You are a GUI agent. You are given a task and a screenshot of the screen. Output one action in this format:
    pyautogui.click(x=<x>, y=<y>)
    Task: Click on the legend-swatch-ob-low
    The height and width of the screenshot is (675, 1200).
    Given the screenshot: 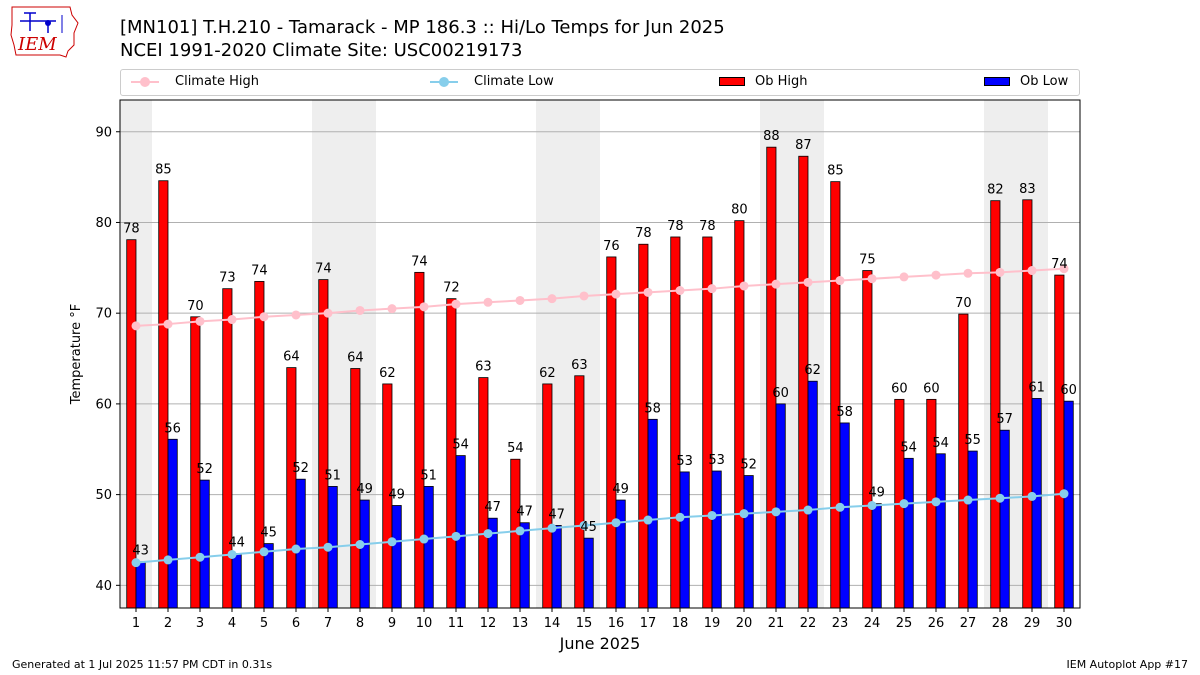 What is the action you would take?
    pyautogui.click(x=997, y=81)
    